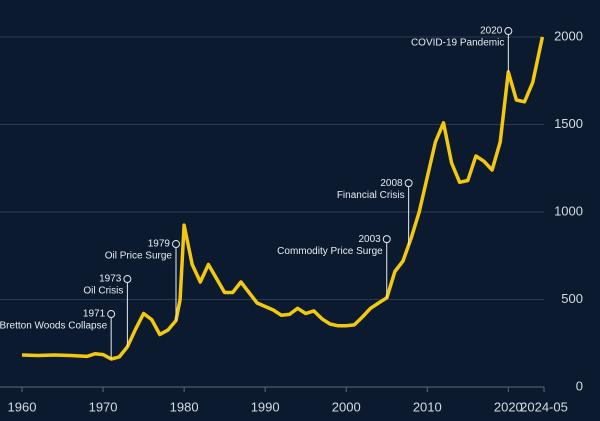 This screenshot has height=421, width=600. What do you see at coordinates (159, 244) in the screenshot?
I see `annotation-year: 1979` at bounding box center [159, 244].